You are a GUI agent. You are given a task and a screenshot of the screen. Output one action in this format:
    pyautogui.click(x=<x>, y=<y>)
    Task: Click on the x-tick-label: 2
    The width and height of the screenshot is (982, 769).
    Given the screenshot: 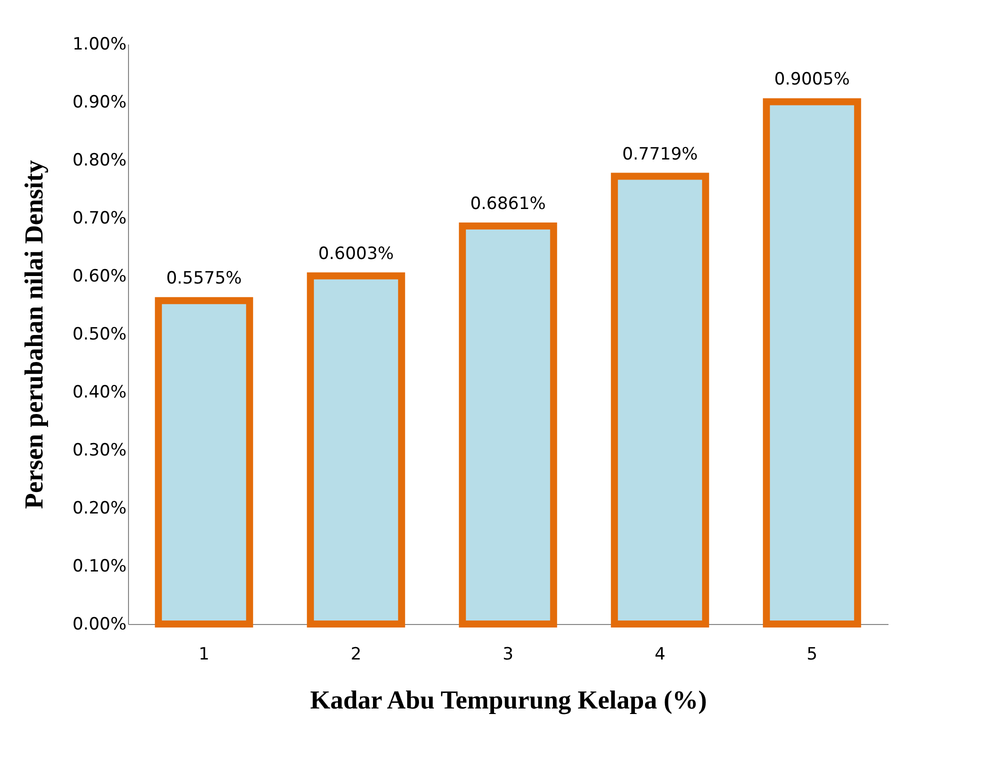 What is the action you would take?
    pyautogui.click(x=356, y=654)
    